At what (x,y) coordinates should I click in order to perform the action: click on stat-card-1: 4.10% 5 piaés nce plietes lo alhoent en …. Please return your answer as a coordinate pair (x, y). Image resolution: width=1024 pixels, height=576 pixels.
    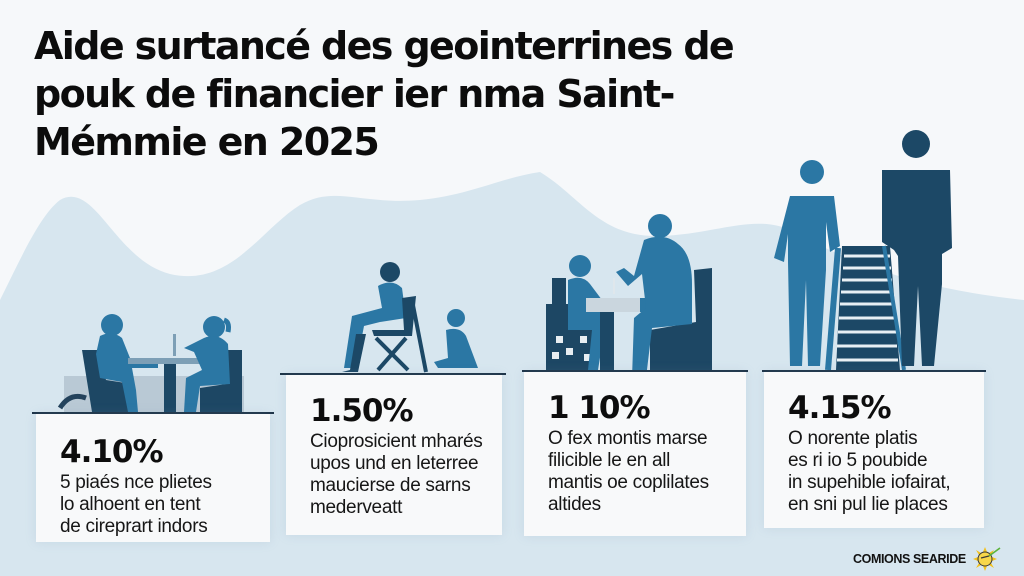
    Looking at the image, I should click on (153, 478).